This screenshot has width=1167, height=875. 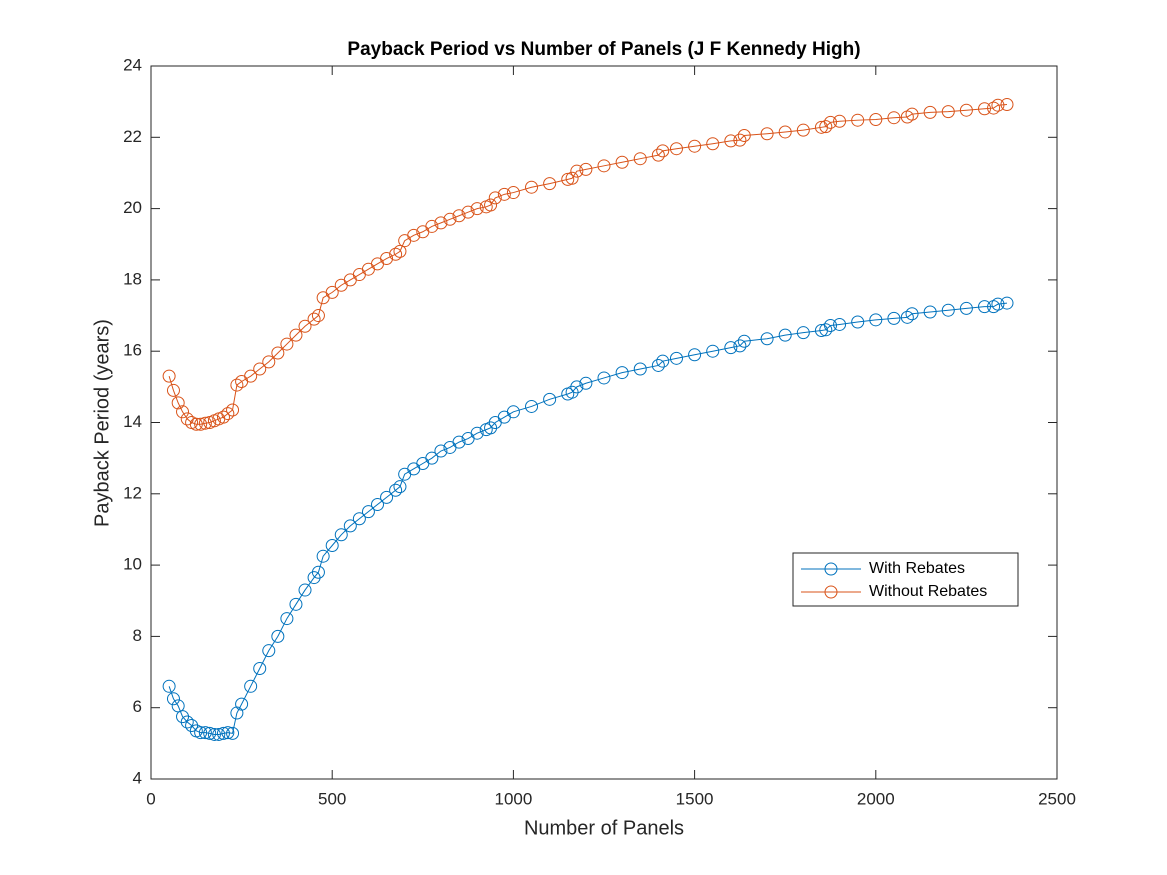 What do you see at coordinates (513, 798) in the screenshot?
I see `x-tick-label: 1000` at bounding box center [513, 798].